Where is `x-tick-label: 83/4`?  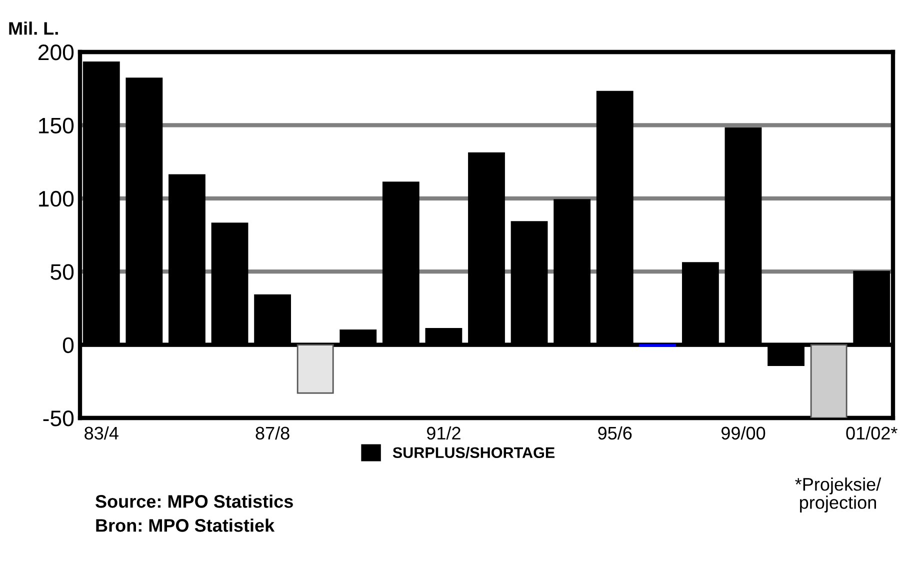 x-tick-label: 83/4 is located at coordinates (101, 433).